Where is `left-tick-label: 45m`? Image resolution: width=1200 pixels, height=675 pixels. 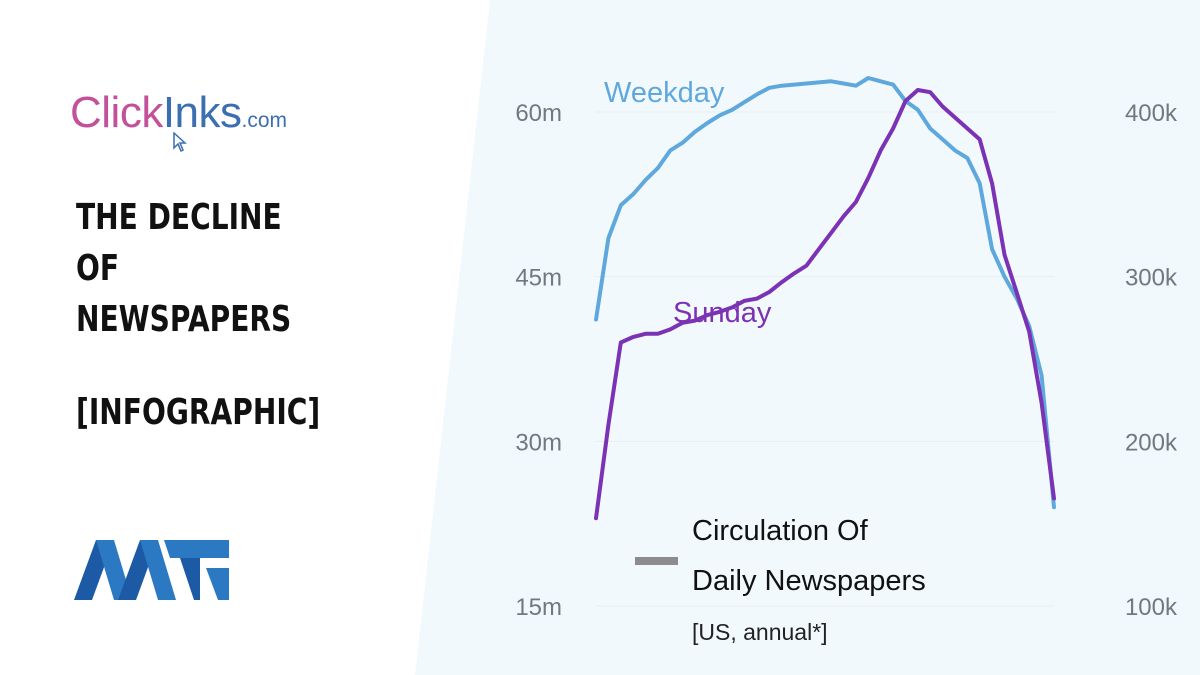
left-tick-label: 45m is located at coordinates (538, 278).